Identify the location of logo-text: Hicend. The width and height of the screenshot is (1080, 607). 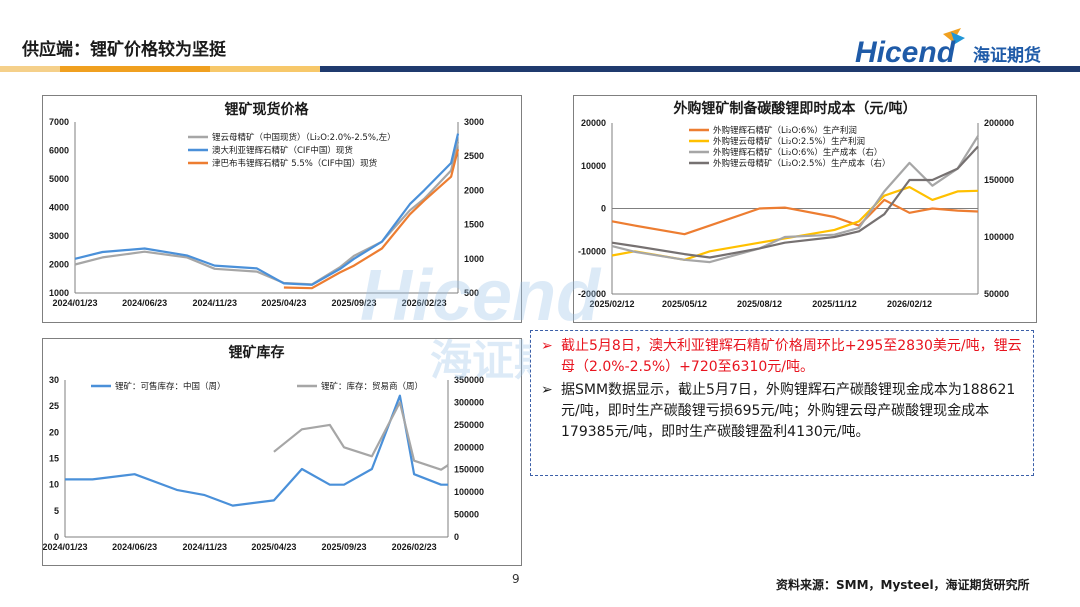
(905, 52).